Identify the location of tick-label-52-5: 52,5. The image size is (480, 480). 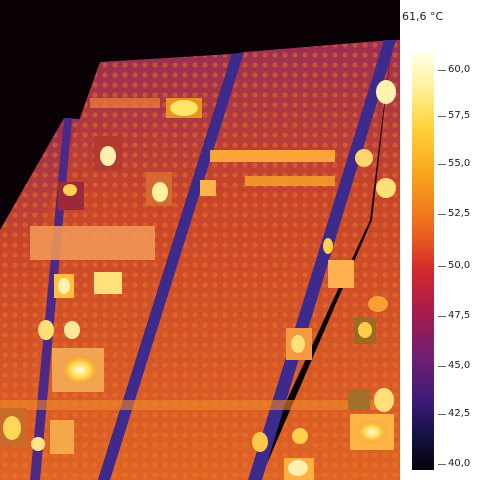
(459, 213).